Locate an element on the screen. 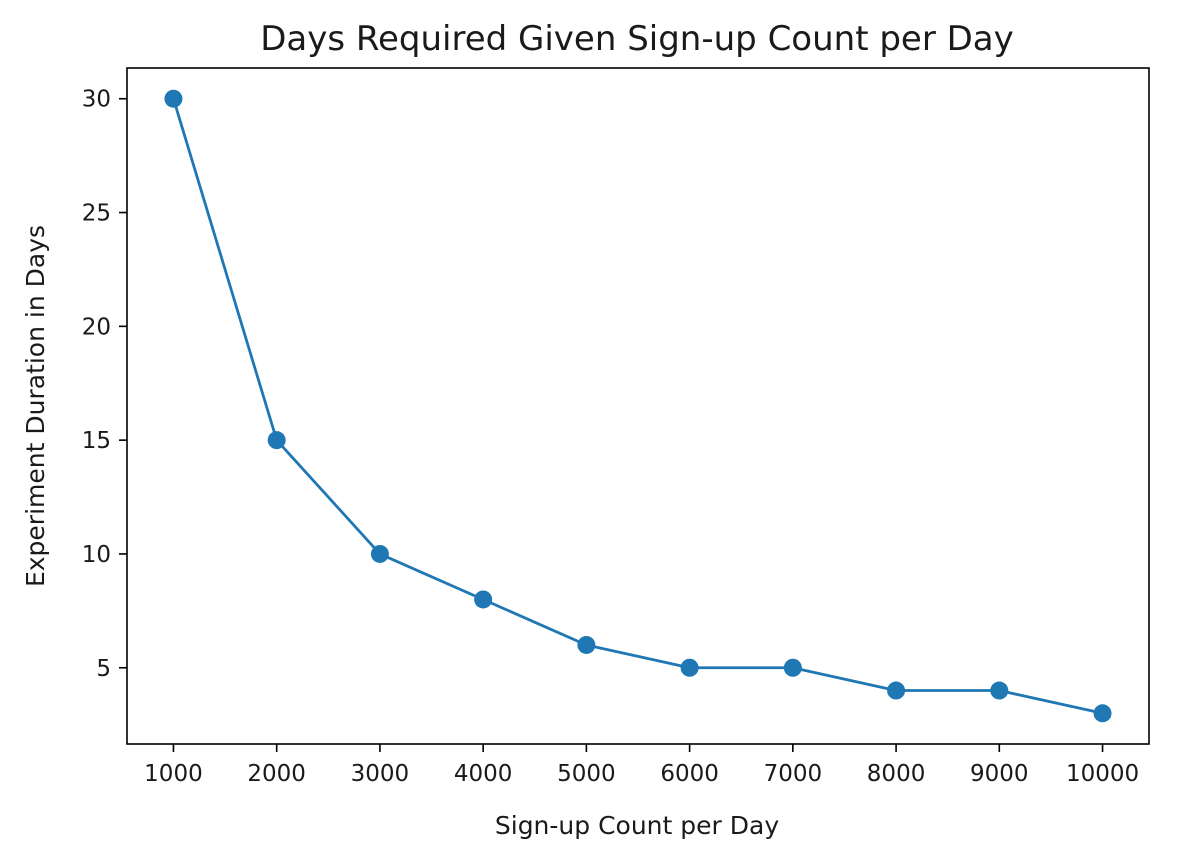  x-tick-label: 1000 is located at coordinates (173, 774).